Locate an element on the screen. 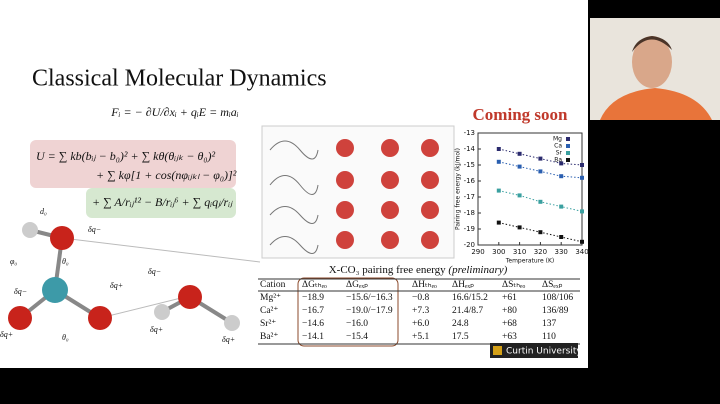 The height and width of the screenshot is (404, 720). table-cell: +63 is located at coordinates (509, 337).